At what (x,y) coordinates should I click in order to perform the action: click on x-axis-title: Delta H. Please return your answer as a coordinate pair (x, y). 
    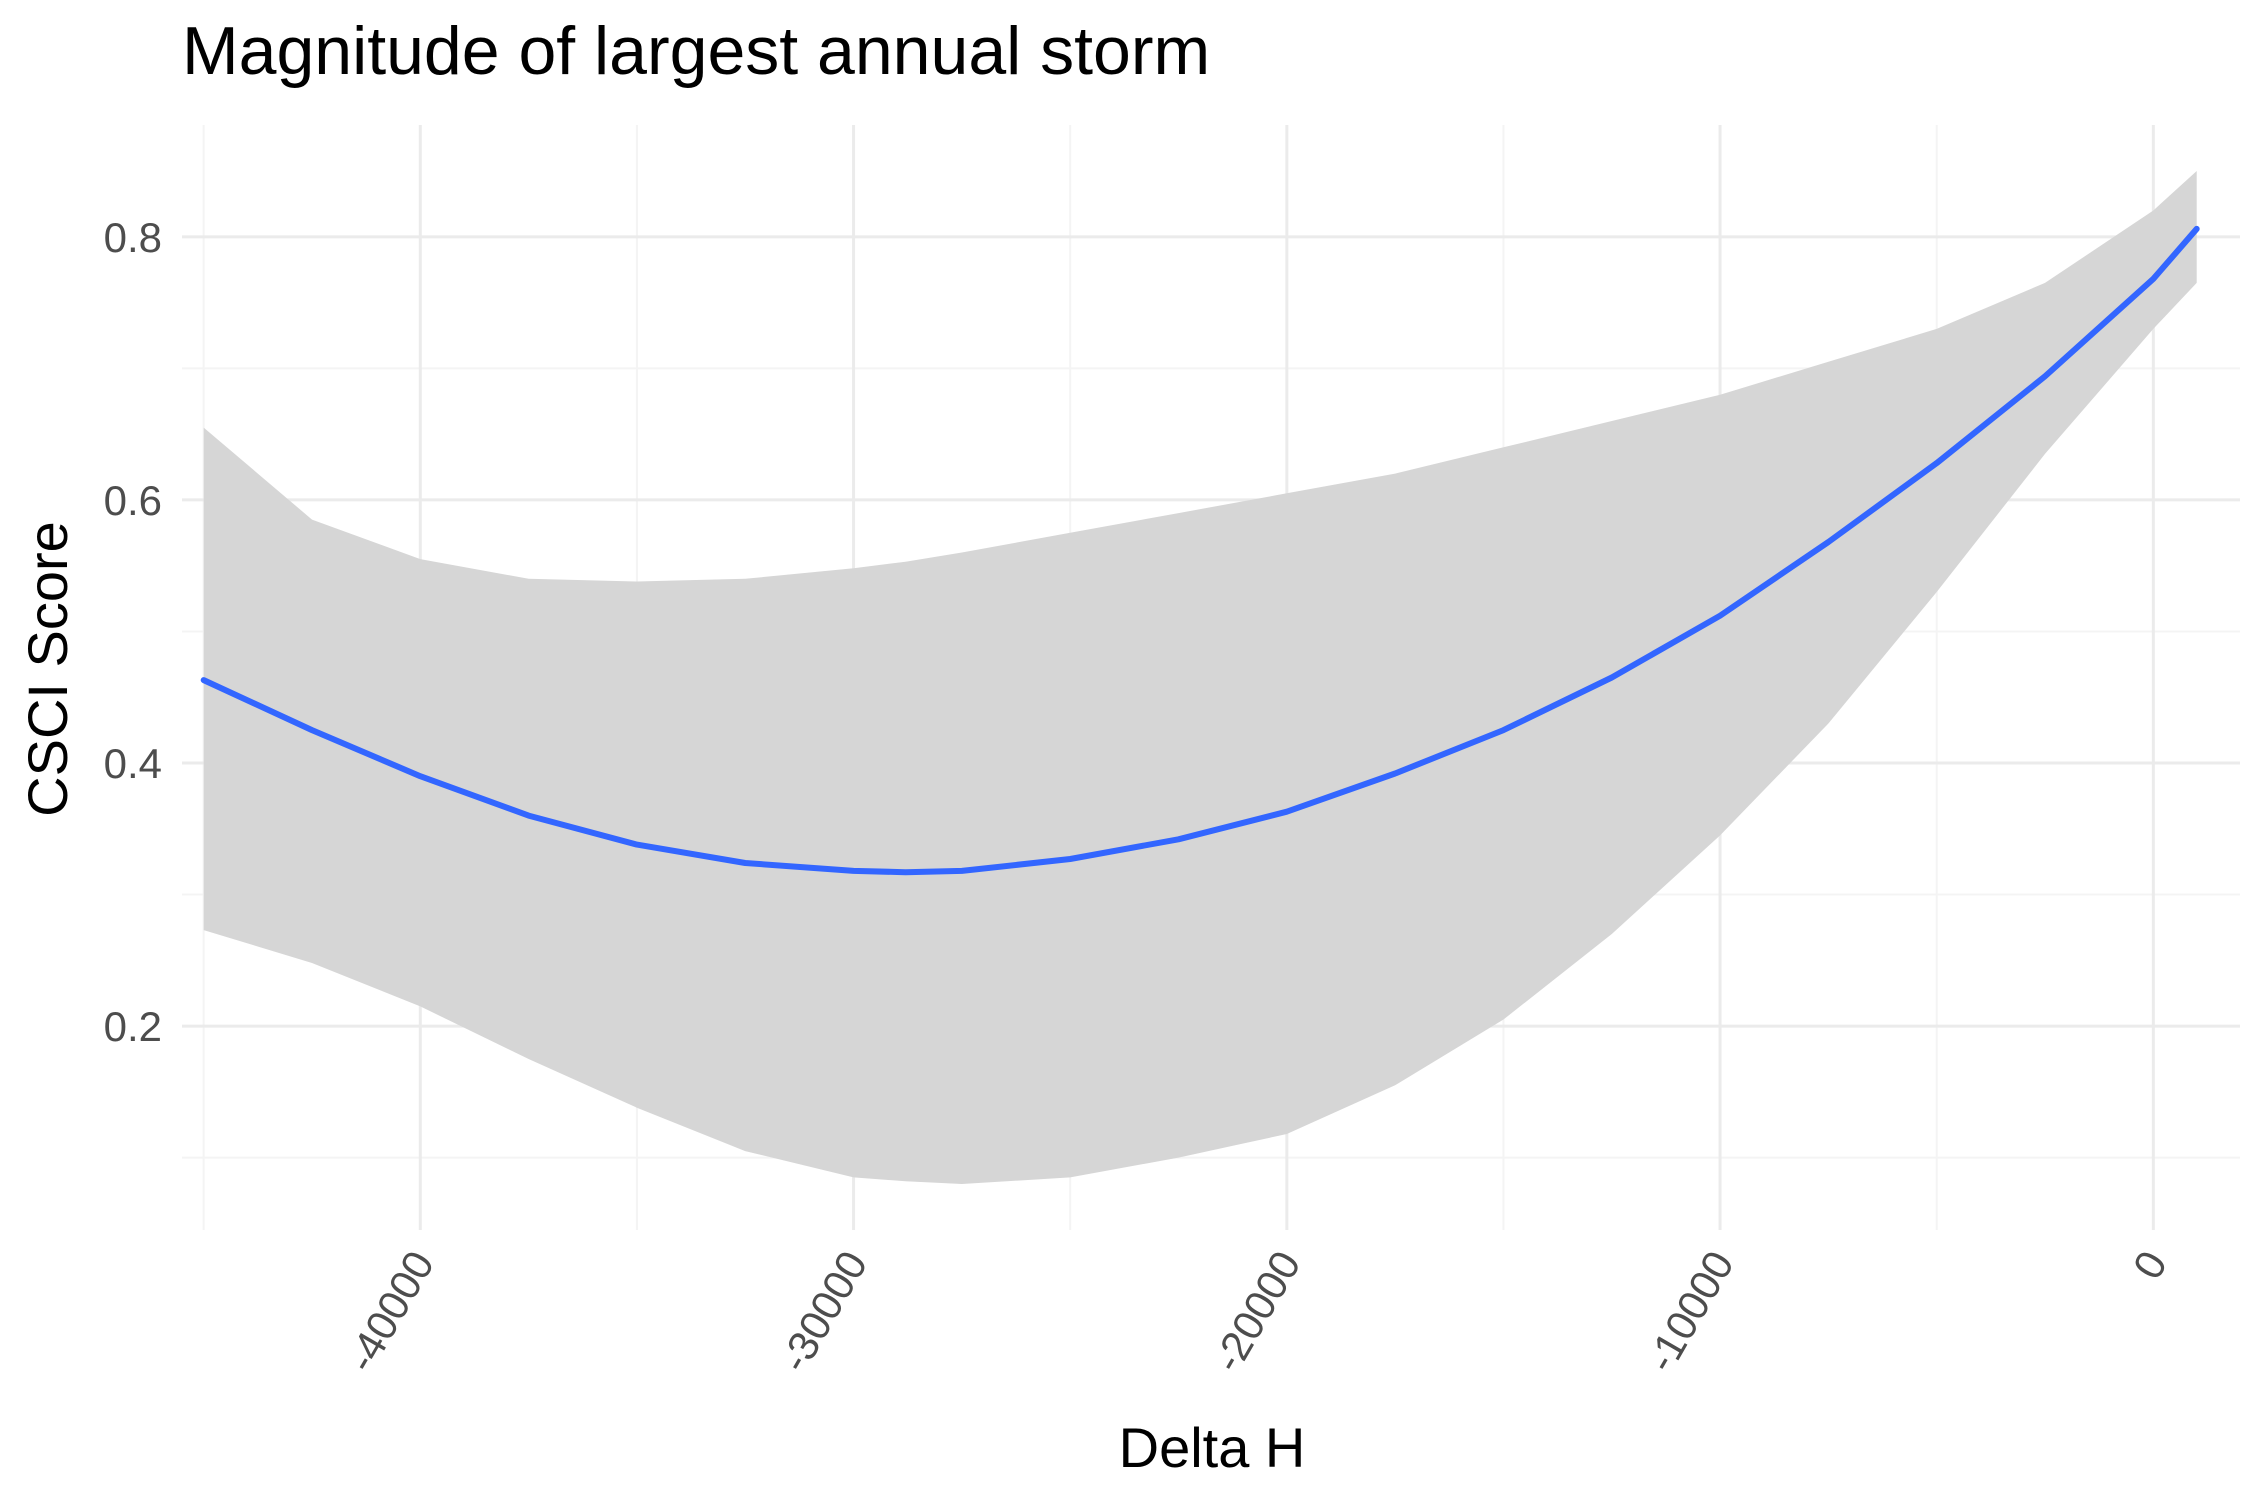
    Looking at the image, I should click on (1212, 1447).